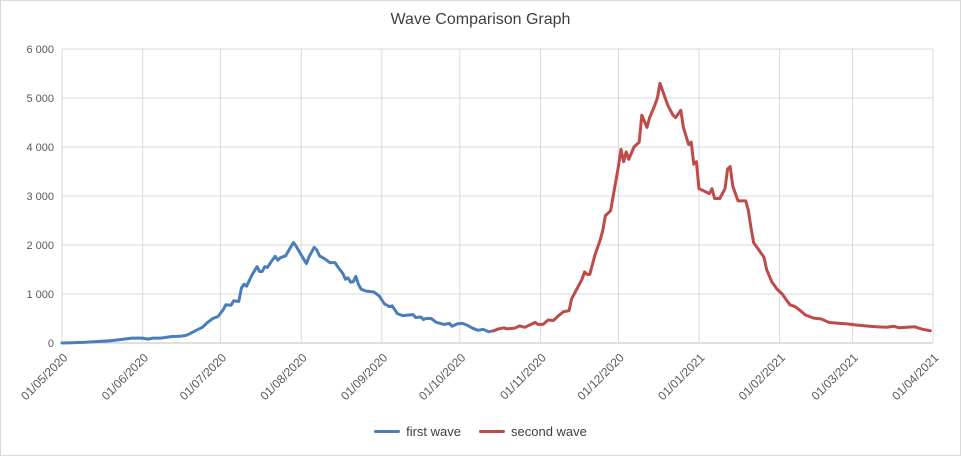  What do you see at coordinates (203, 376) in the screenshot?
I see `x-tick-label: 01/07/2020` at bounding box center [203, 376].